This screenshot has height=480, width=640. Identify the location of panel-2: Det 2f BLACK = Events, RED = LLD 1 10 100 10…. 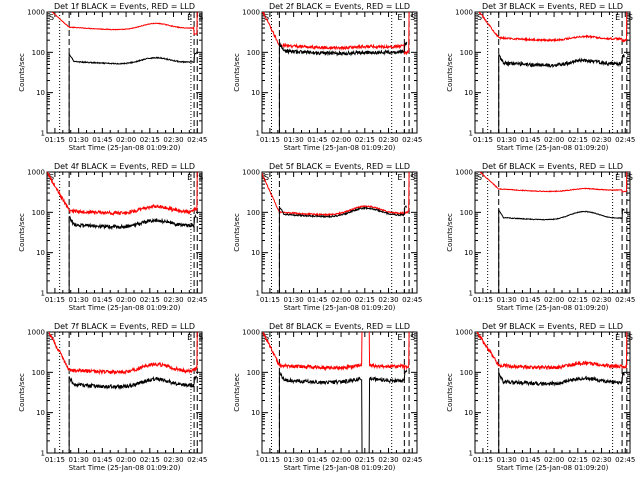
(327, 77).